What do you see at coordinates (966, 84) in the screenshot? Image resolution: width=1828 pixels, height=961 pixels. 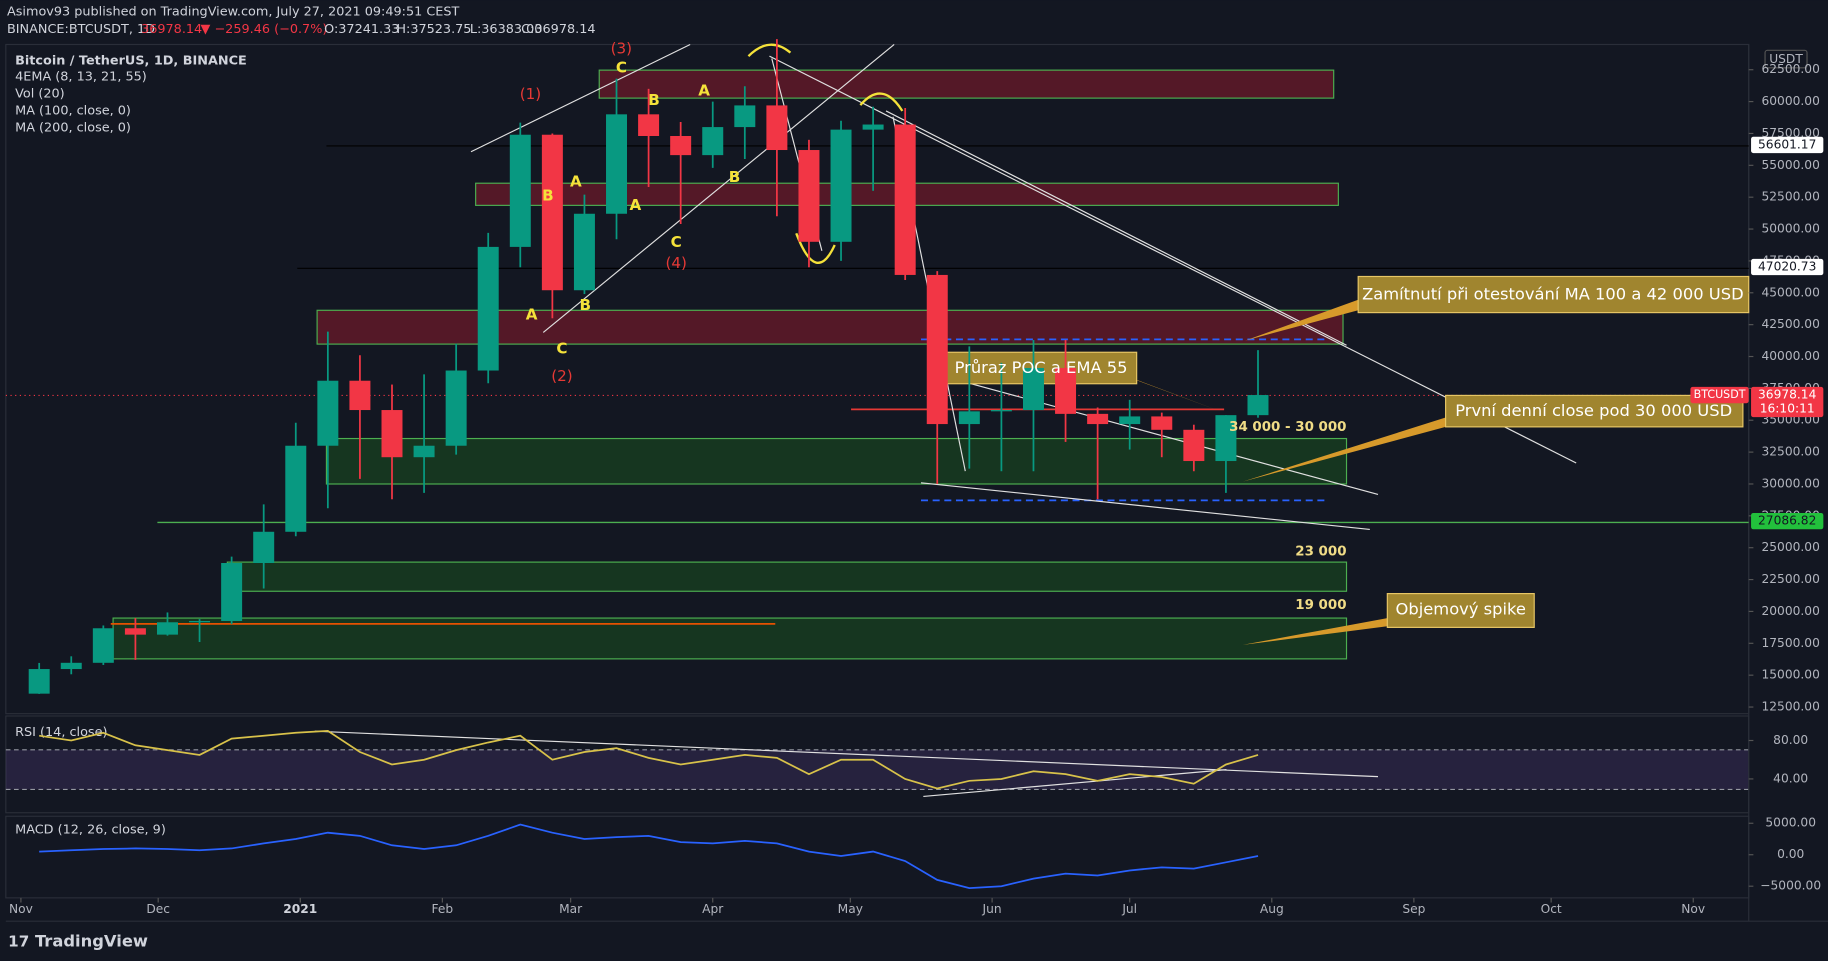 I see `resistance-zone` at bounding box center [966, 84].